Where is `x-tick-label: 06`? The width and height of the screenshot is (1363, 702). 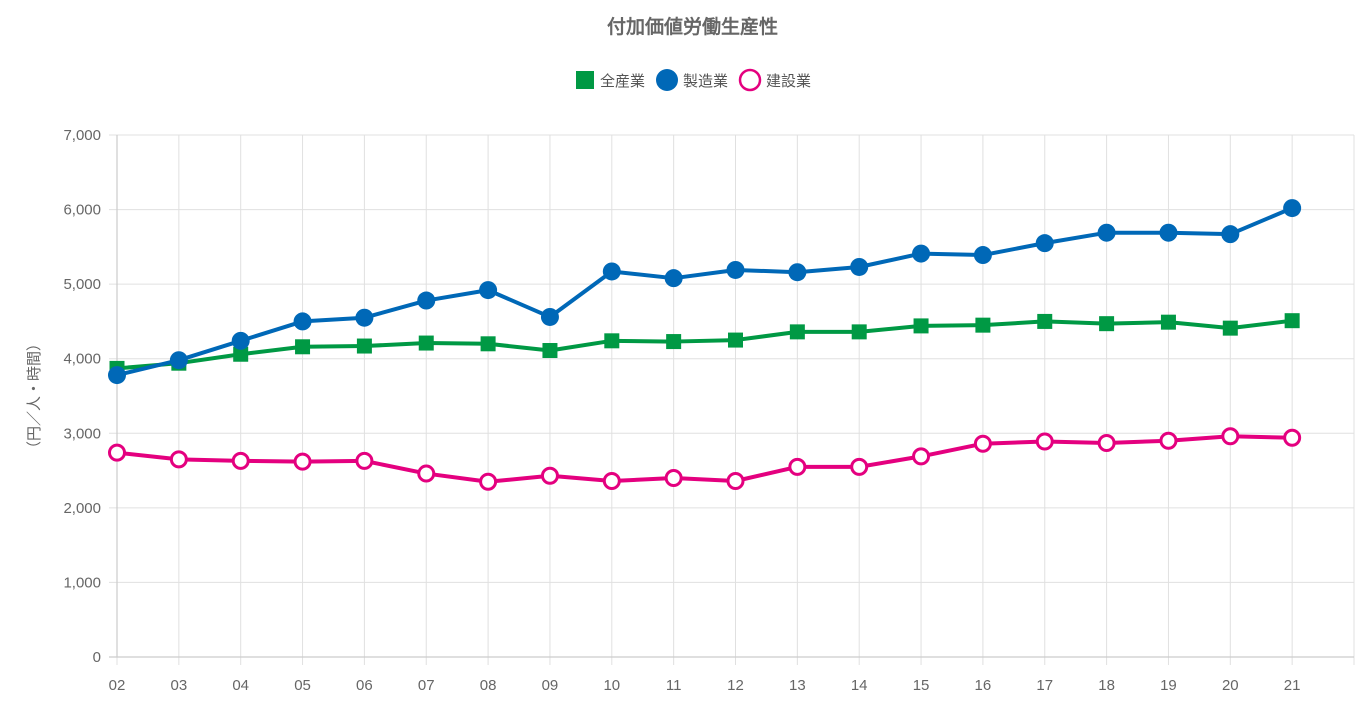 x-tick-label: 06 is located at coordinates (364, 685).